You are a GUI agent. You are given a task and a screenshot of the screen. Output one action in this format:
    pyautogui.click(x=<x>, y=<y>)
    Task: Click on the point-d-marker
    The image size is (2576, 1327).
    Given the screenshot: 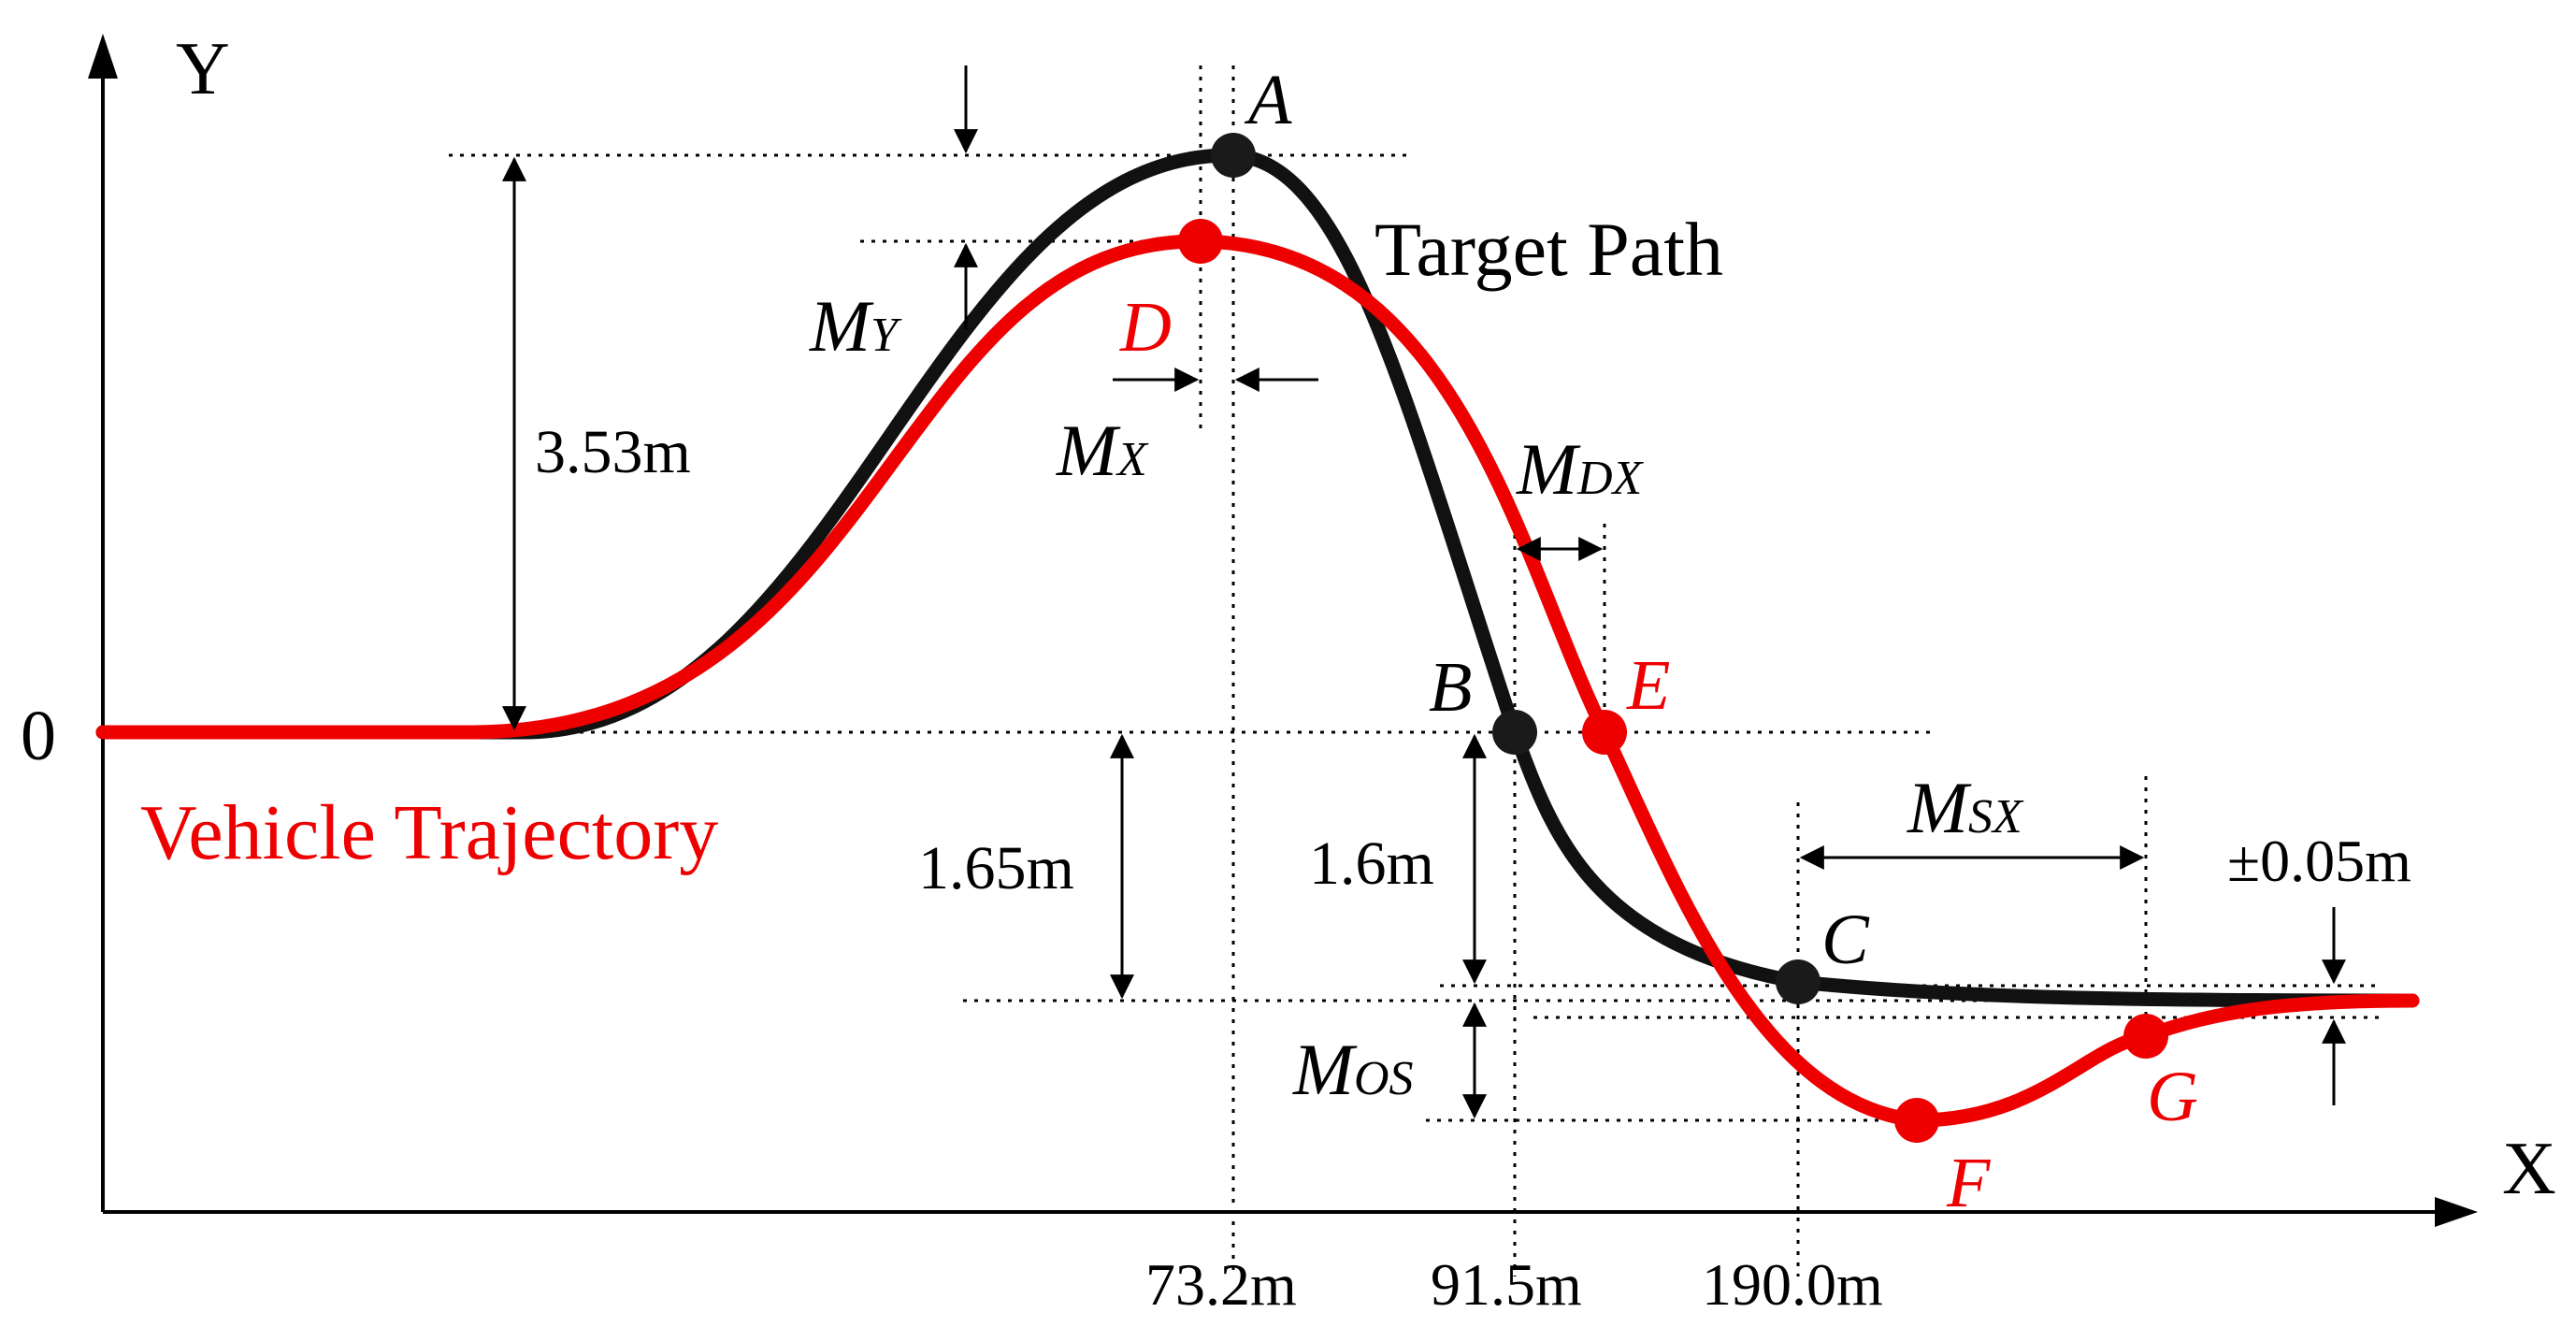 What is the action you would take?
    pyautogui.click(x=1201, y=241)
    